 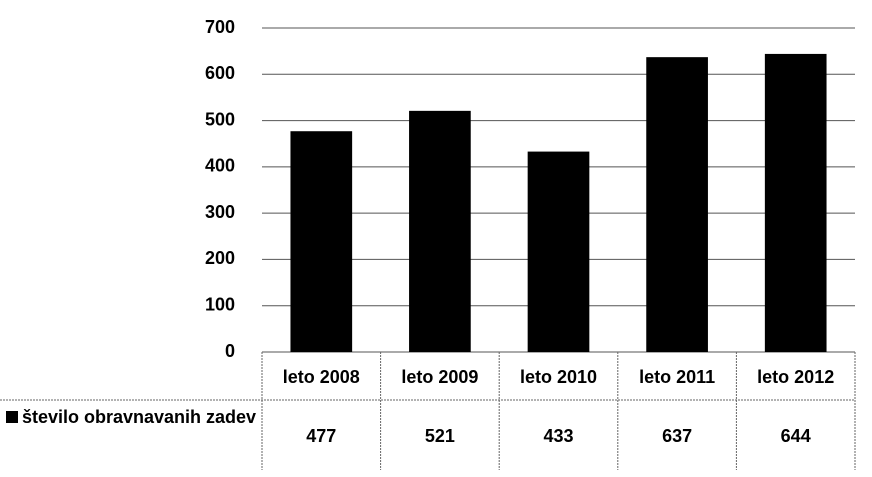 I want to click on legend: število obravnavanih zadev, so click(x=131, y=417).